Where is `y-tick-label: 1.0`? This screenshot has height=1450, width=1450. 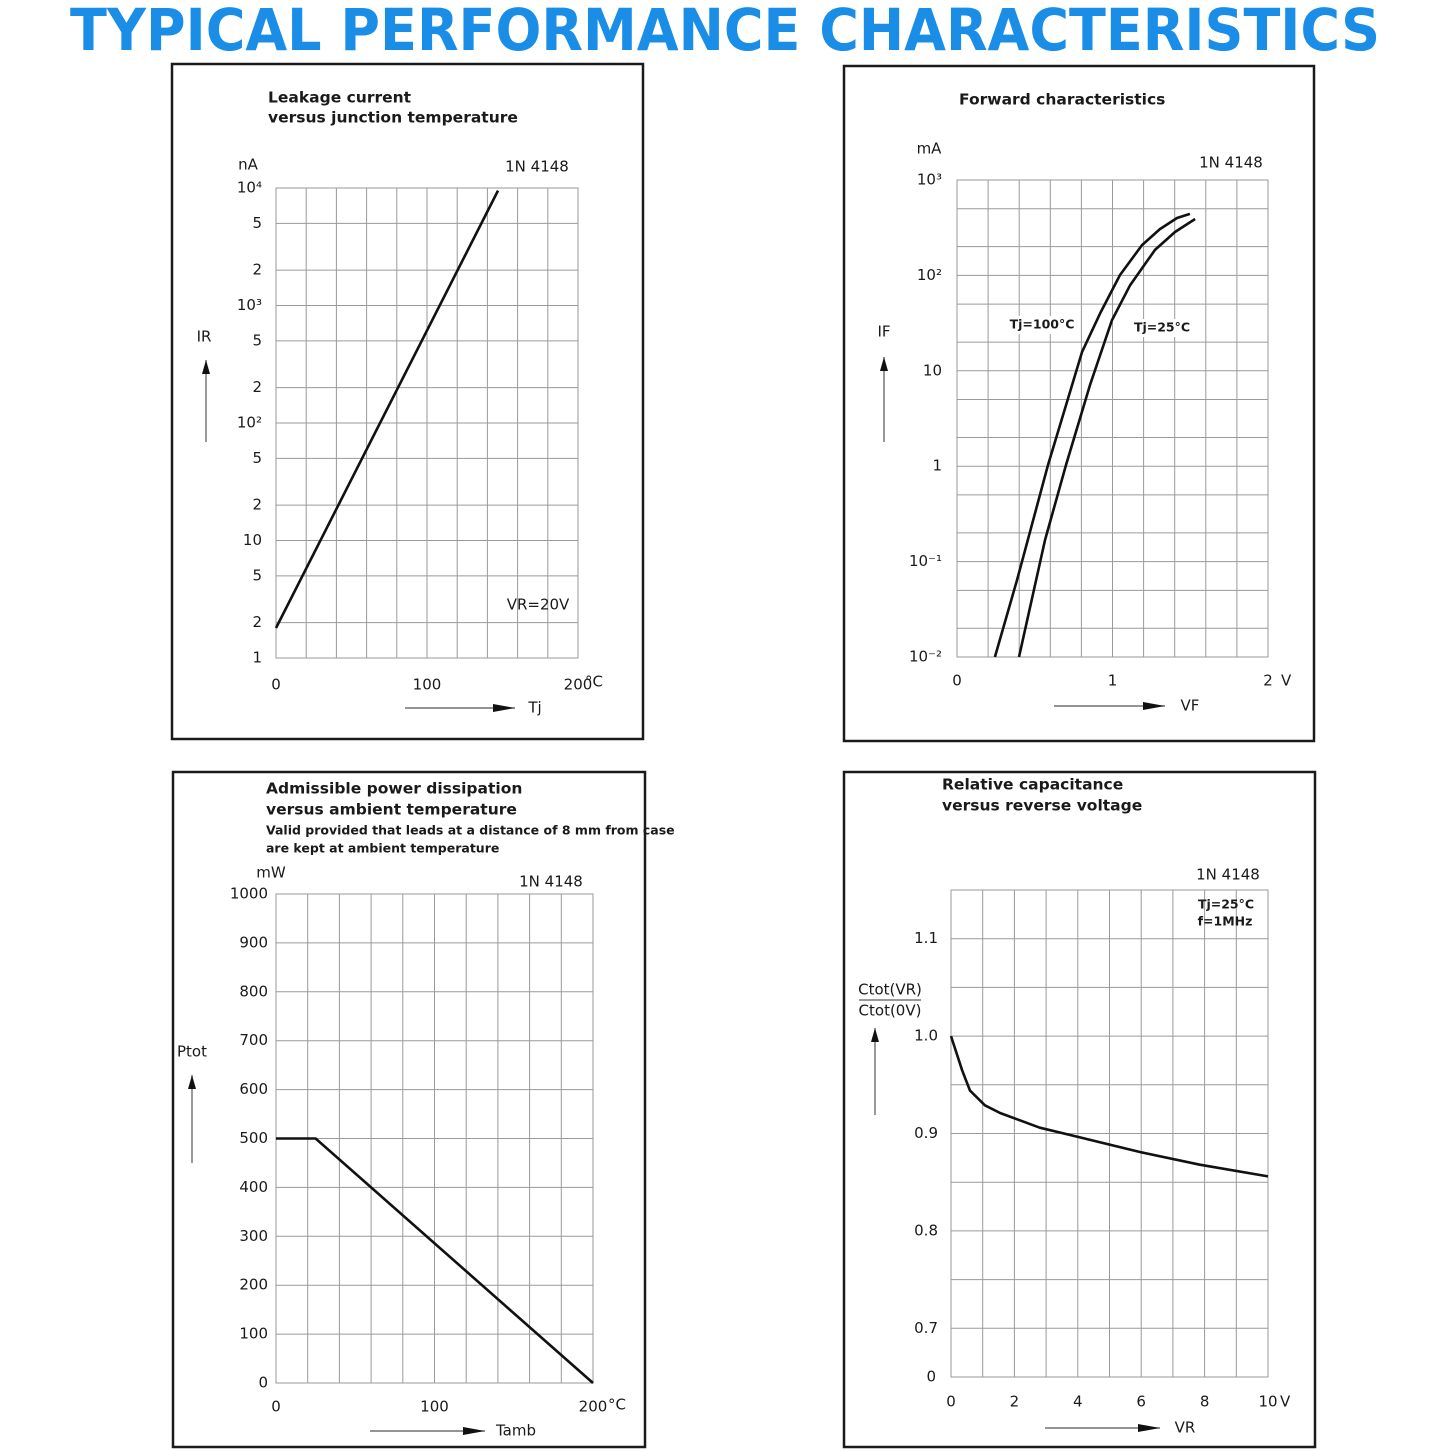
y-tick-label: 1.0 is located at coordinates (926, 1036).